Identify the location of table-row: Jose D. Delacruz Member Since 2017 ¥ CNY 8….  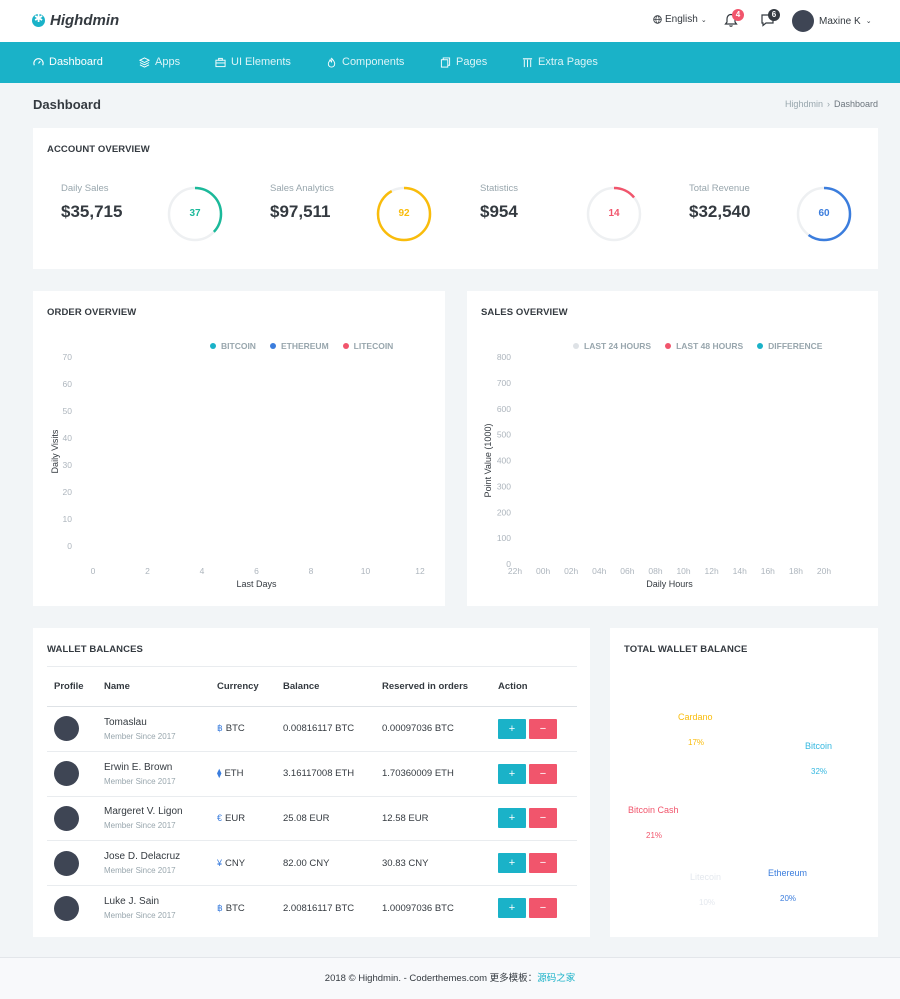
(312, 863).